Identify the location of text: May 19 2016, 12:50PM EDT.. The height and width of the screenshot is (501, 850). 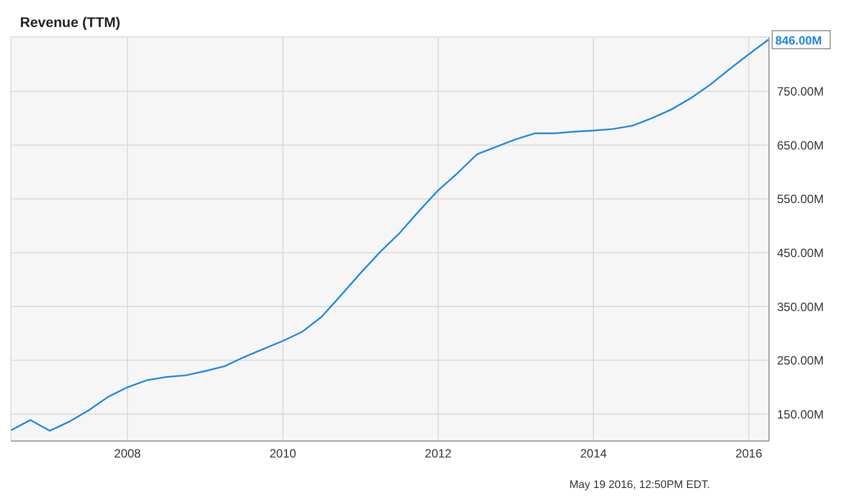
(639, 485).